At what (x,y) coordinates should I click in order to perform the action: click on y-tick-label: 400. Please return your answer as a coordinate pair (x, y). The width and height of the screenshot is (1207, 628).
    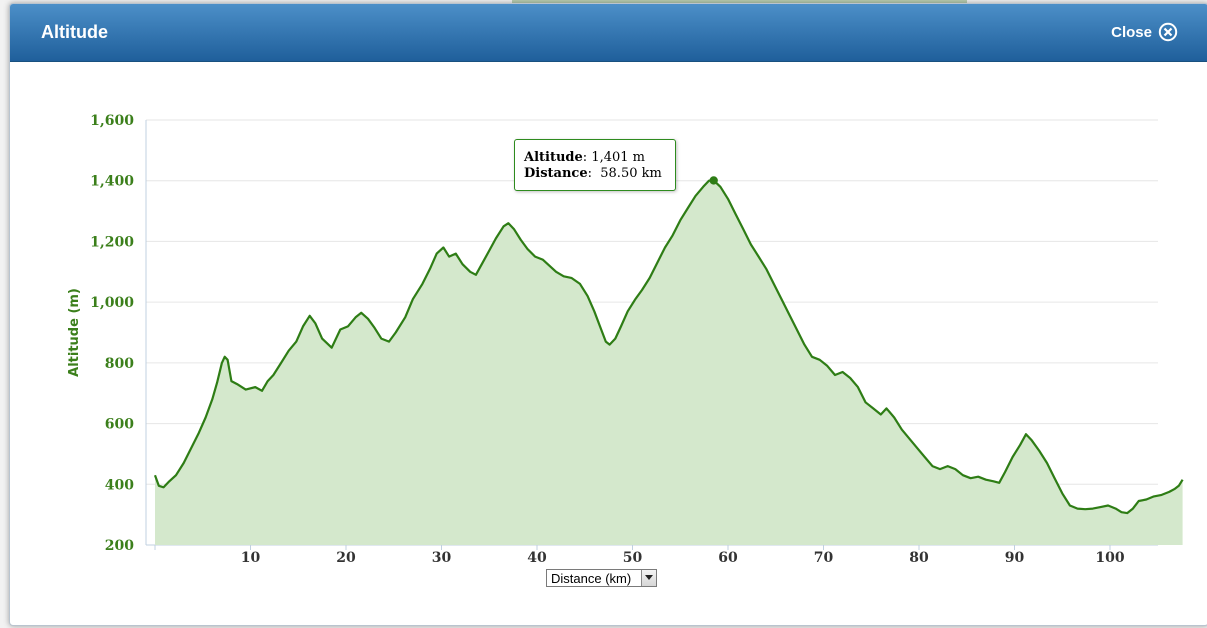
    Looking at the image, I should click on (119, 485).